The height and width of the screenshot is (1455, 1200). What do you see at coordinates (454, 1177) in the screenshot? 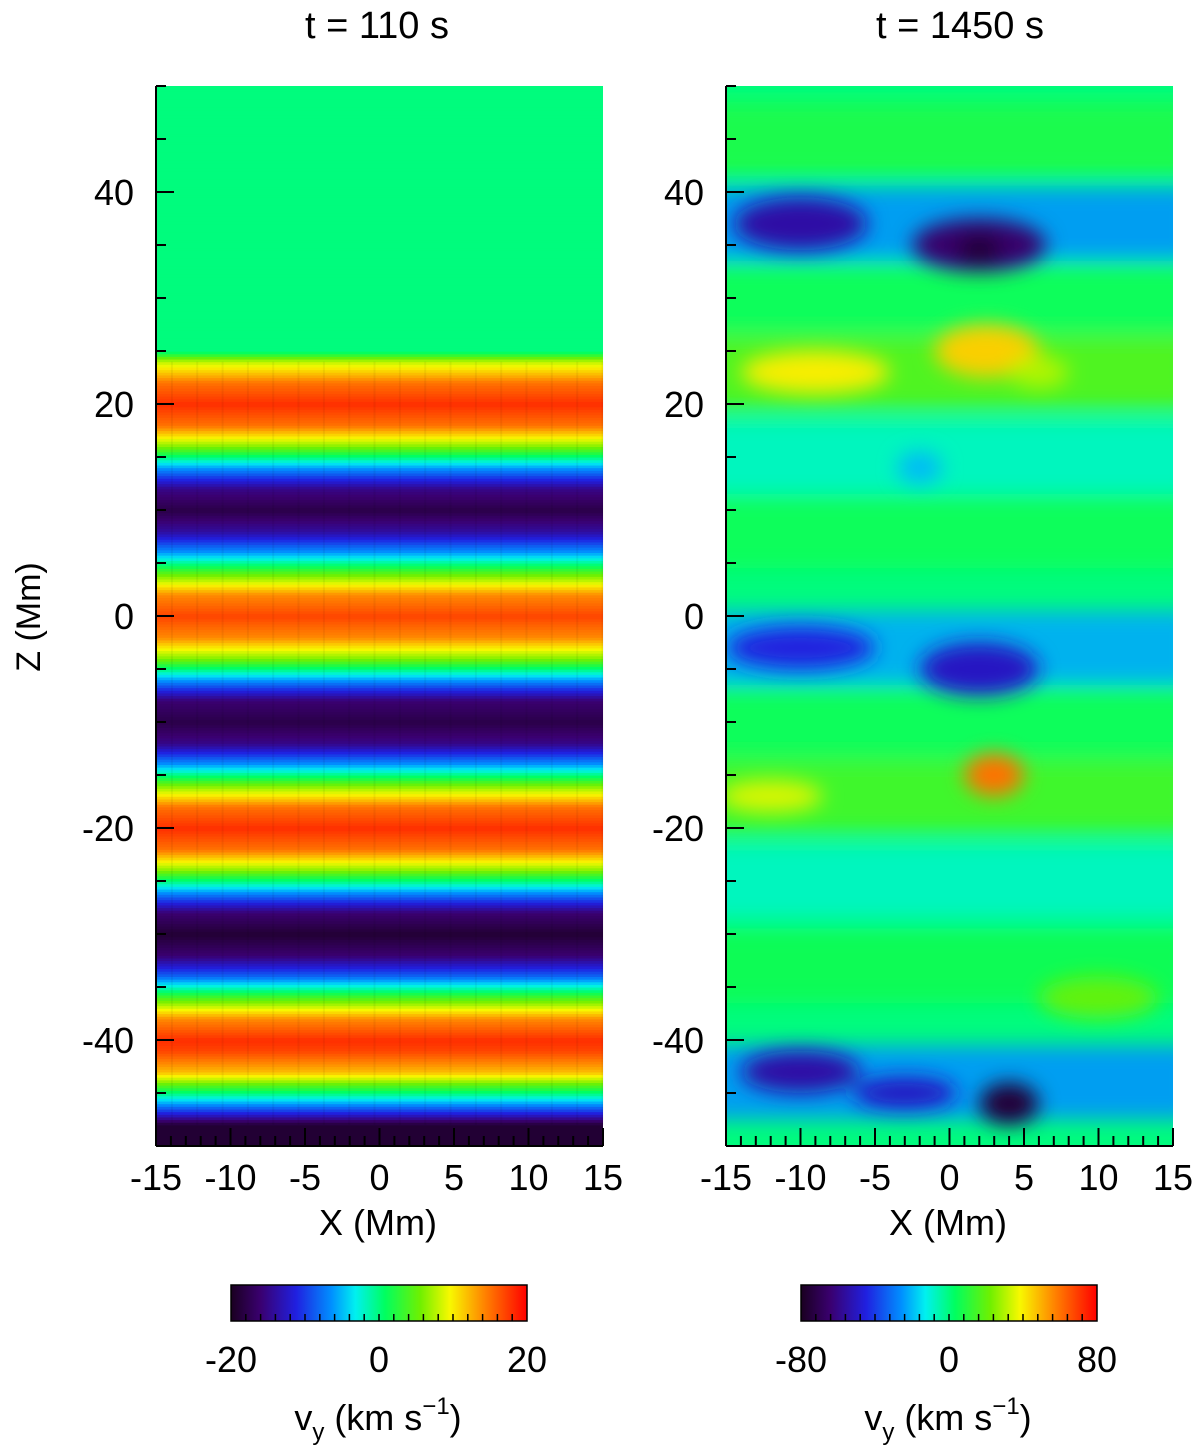
I see `x-tick-label: 5` at bounding box center [454, 1177].